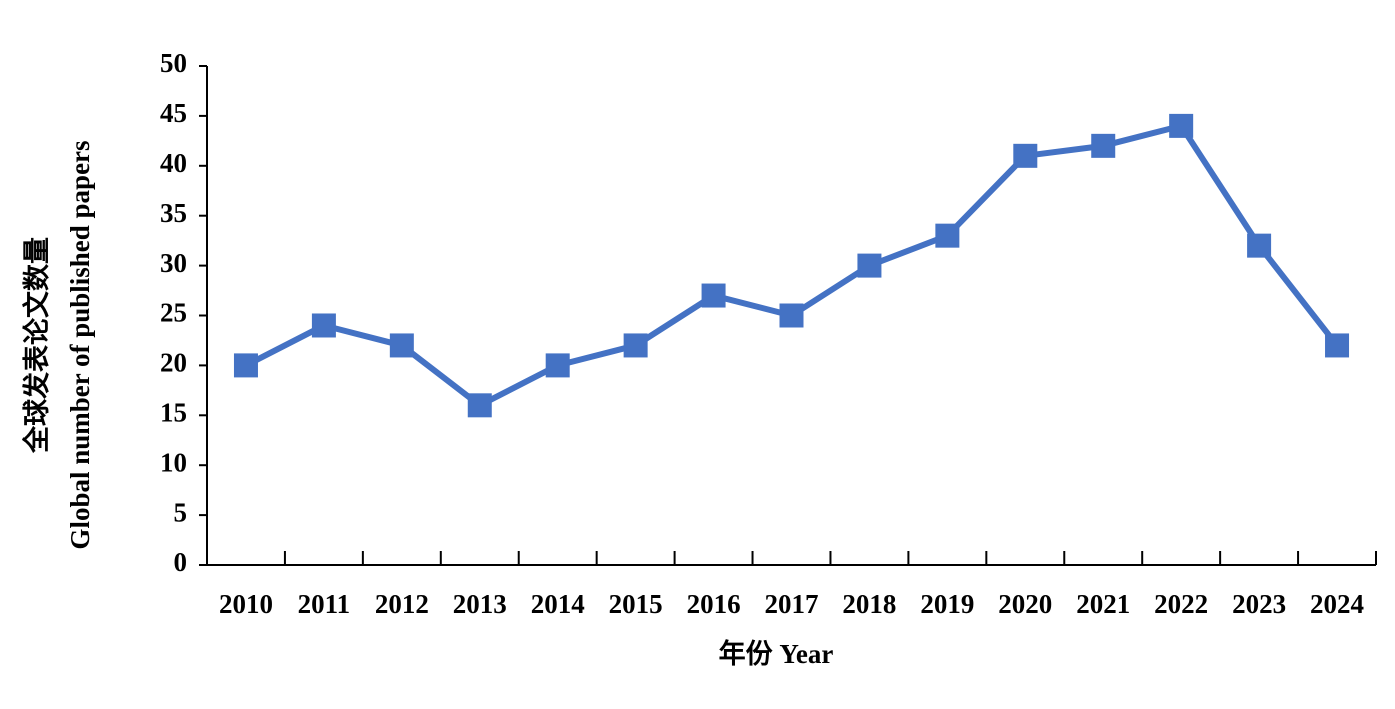 The image size is (1395, 709). What do you see at coordinates (714, 604) in the screenshot?
I see `x-tick-label: 2016` at bounding box center [714, 604].